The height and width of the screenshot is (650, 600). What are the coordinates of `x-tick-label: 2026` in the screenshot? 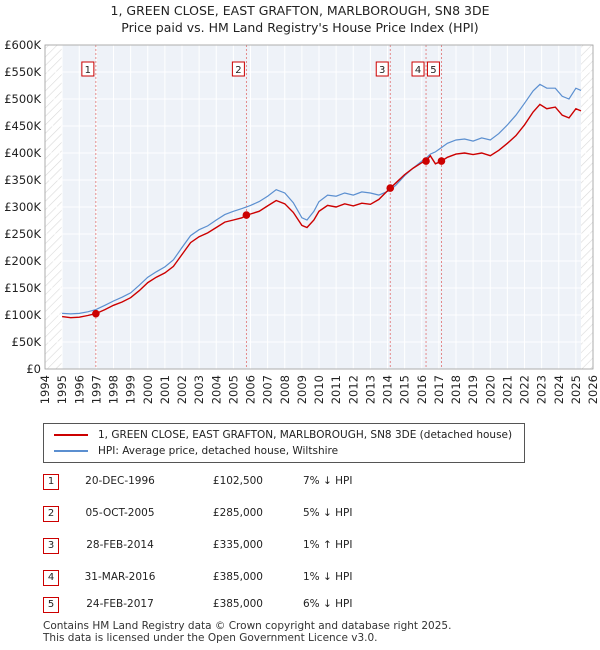 It's located at (593, 389).